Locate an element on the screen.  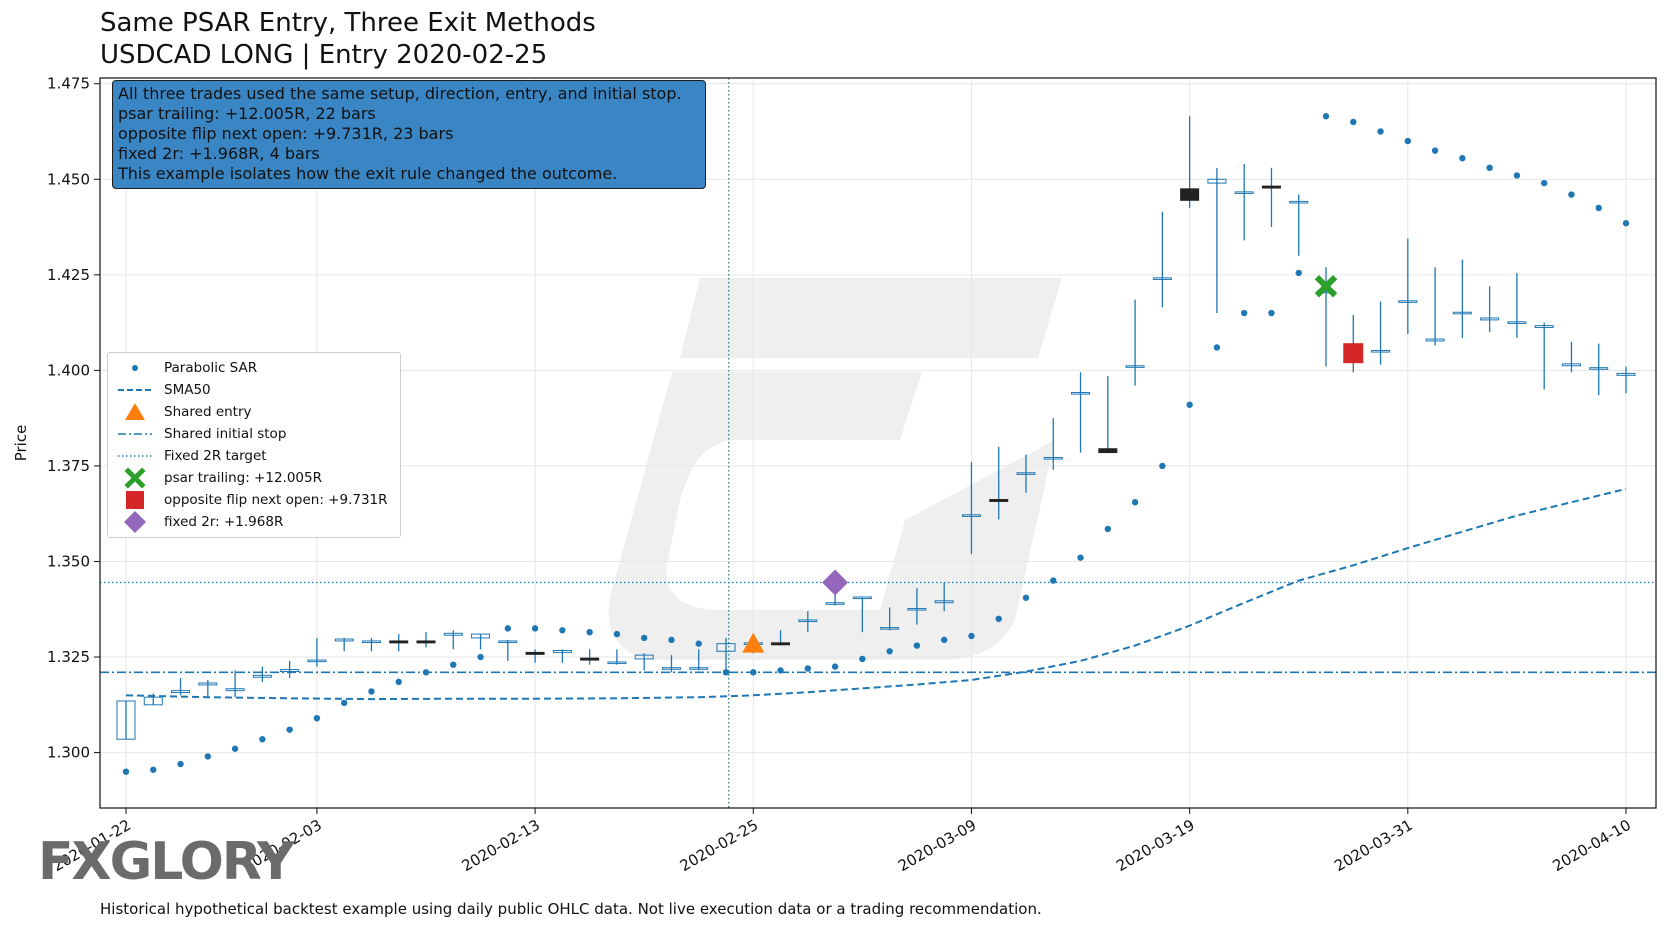
info-line: psar trailing: +12.005R, 22 bars is located at coordinates (247, 113).